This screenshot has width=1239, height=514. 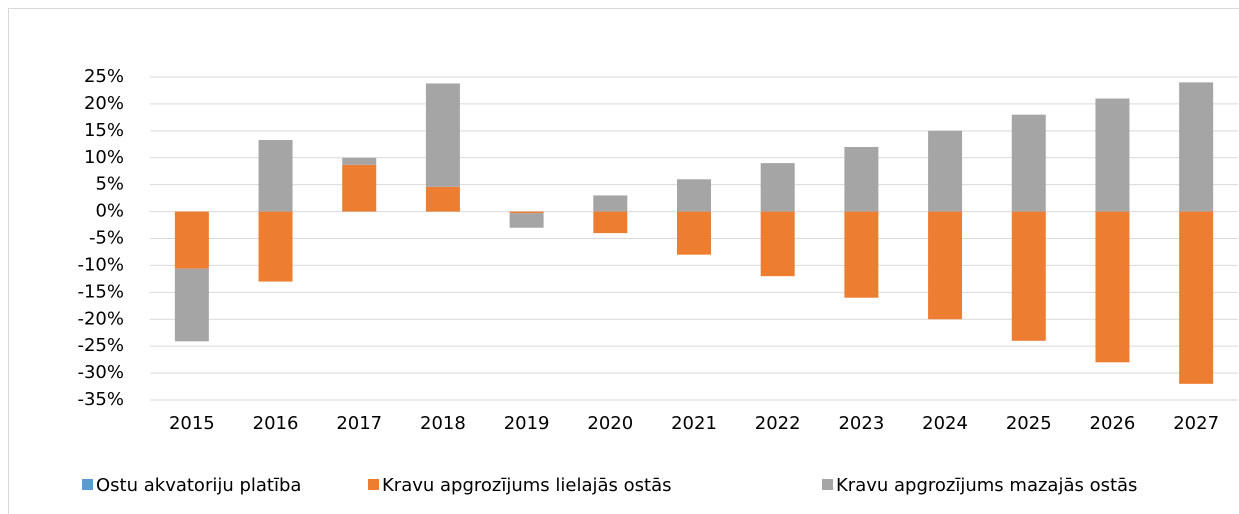 What do you see at coordinates (106, 238) in the screenshot?
I see `y-tick-label: -5%` at bounding box center [106, 238].